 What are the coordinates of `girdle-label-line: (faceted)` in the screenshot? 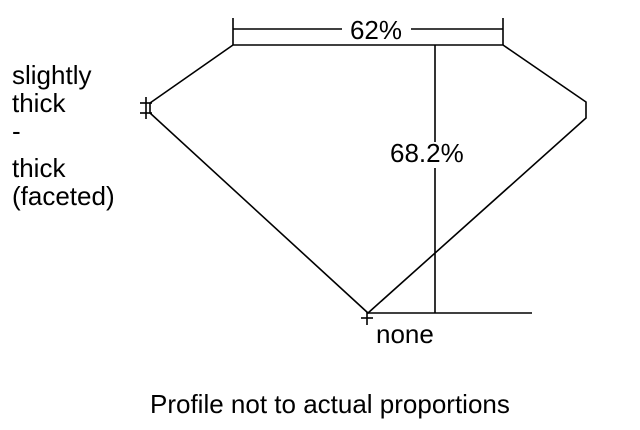 It's located at (63, 196).